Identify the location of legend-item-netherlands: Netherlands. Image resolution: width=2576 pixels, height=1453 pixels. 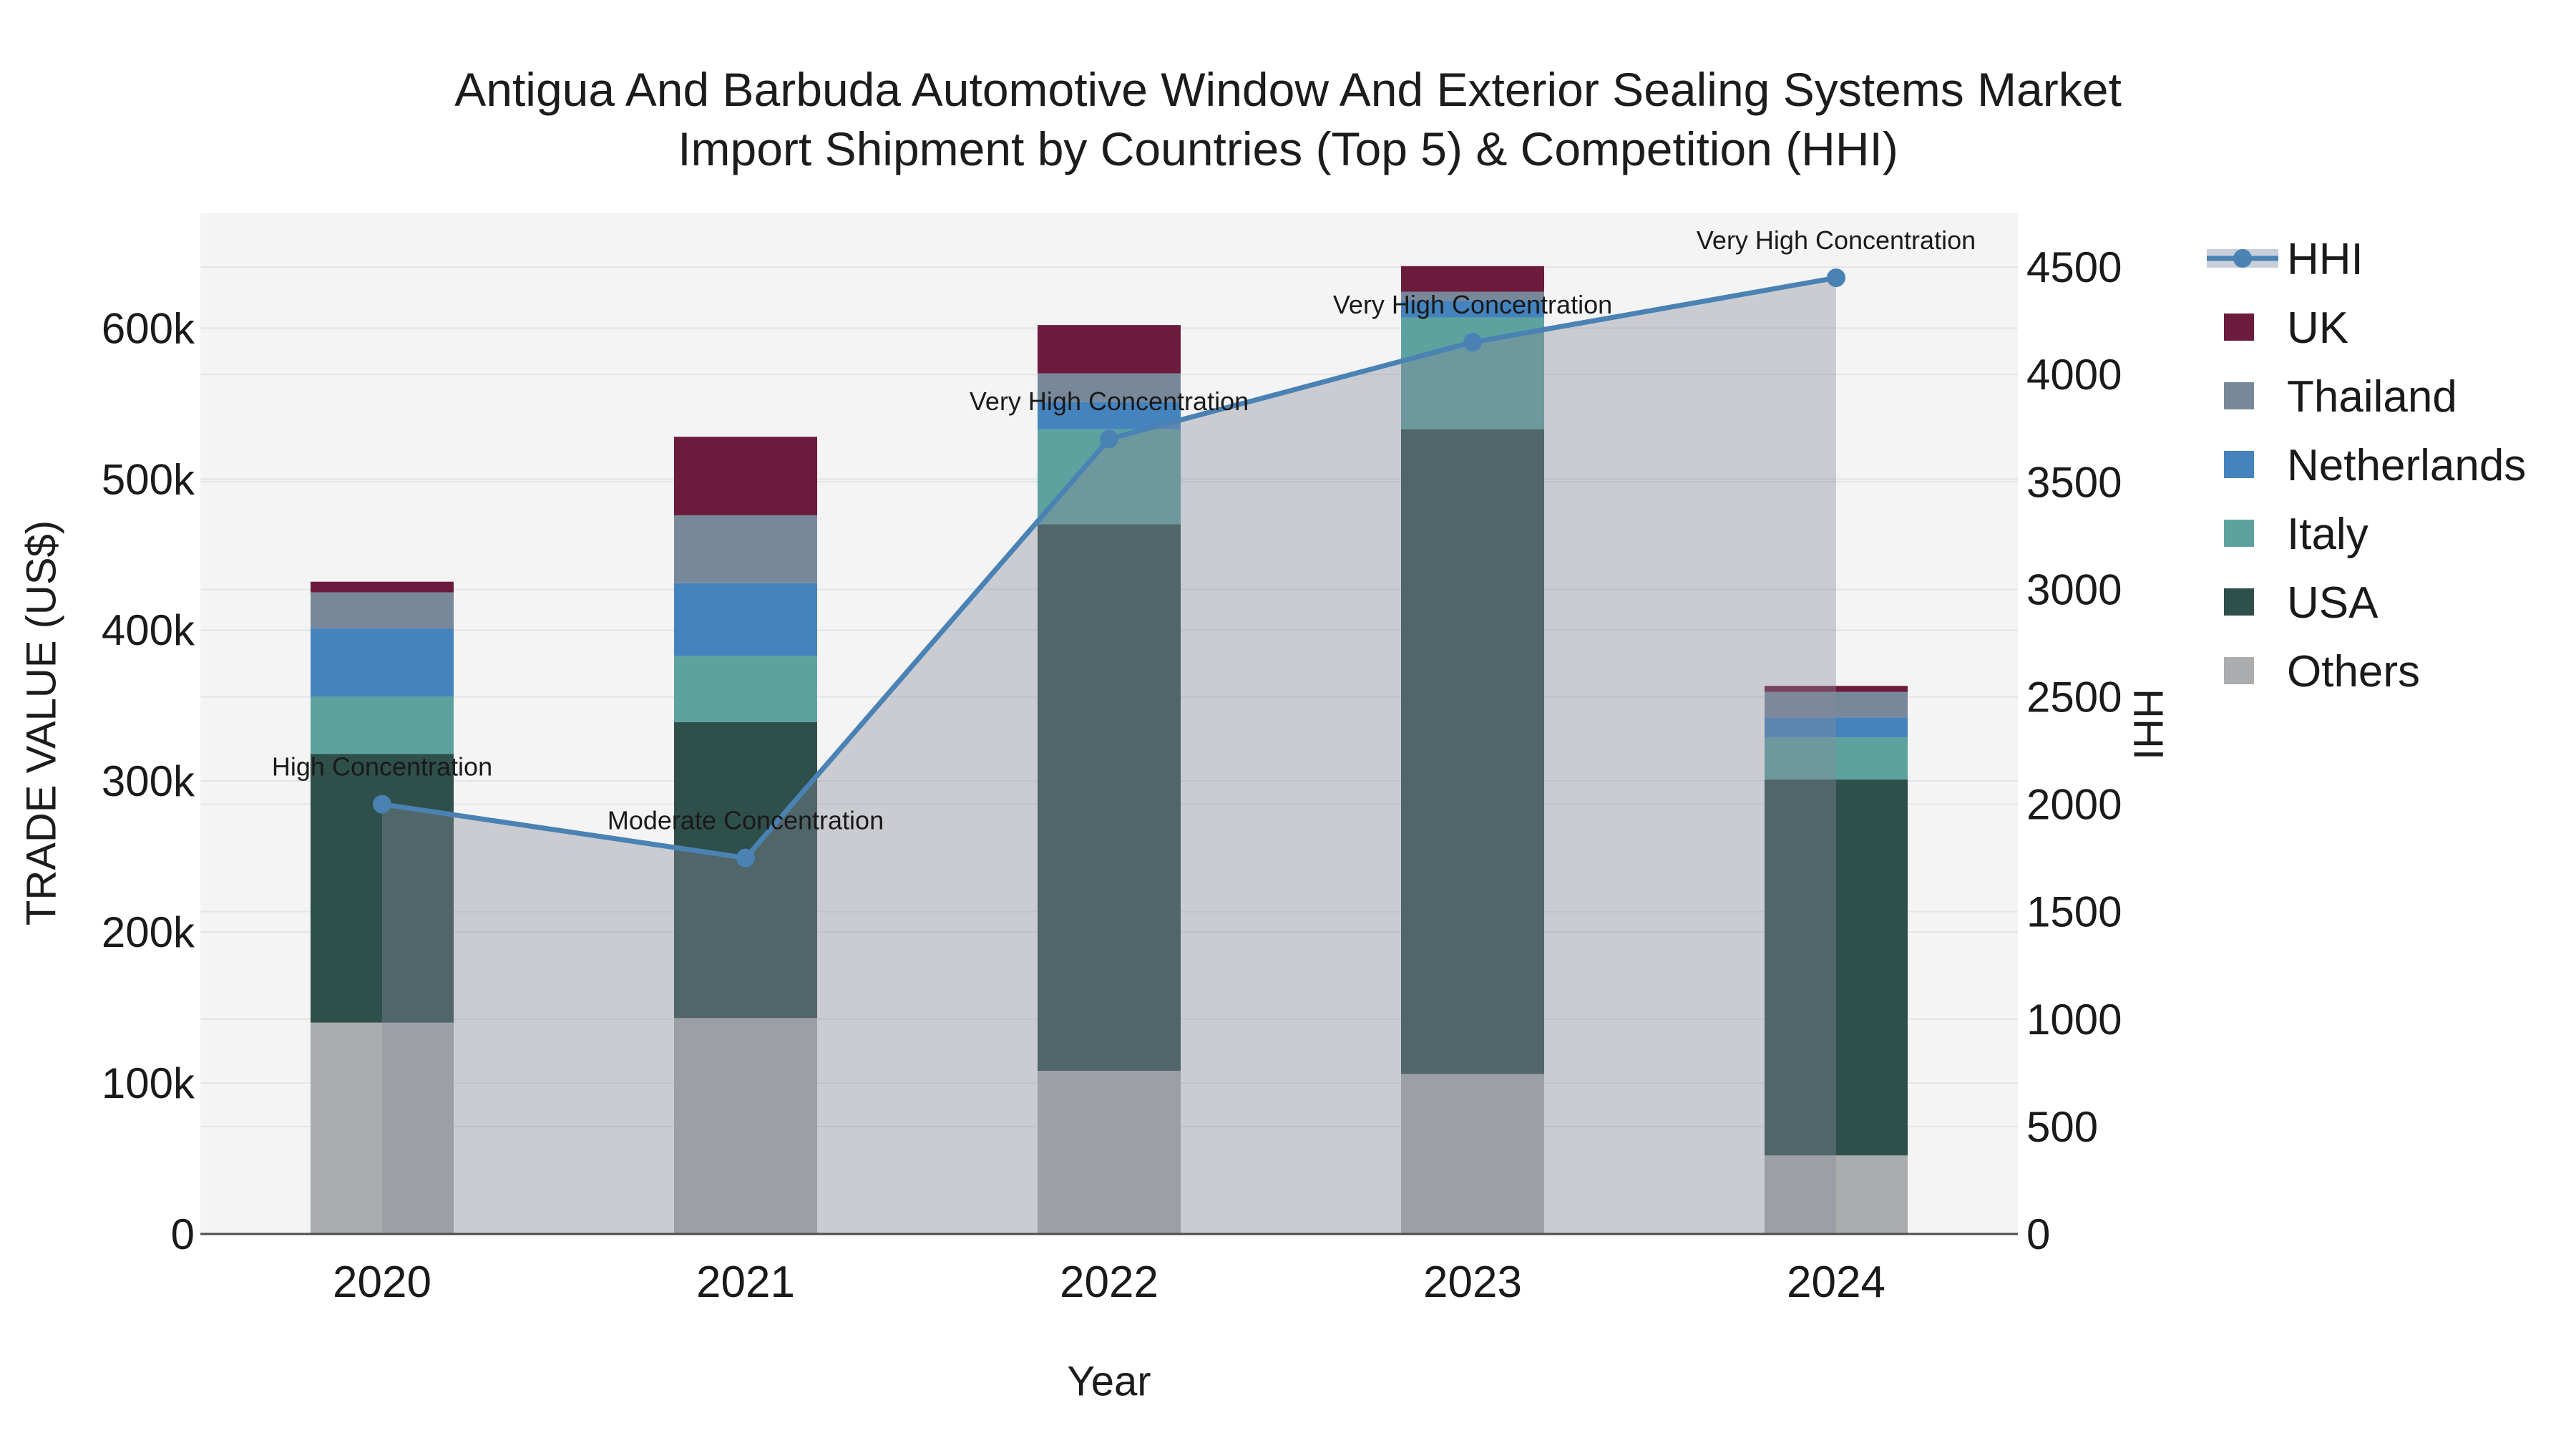
(2375, 466).